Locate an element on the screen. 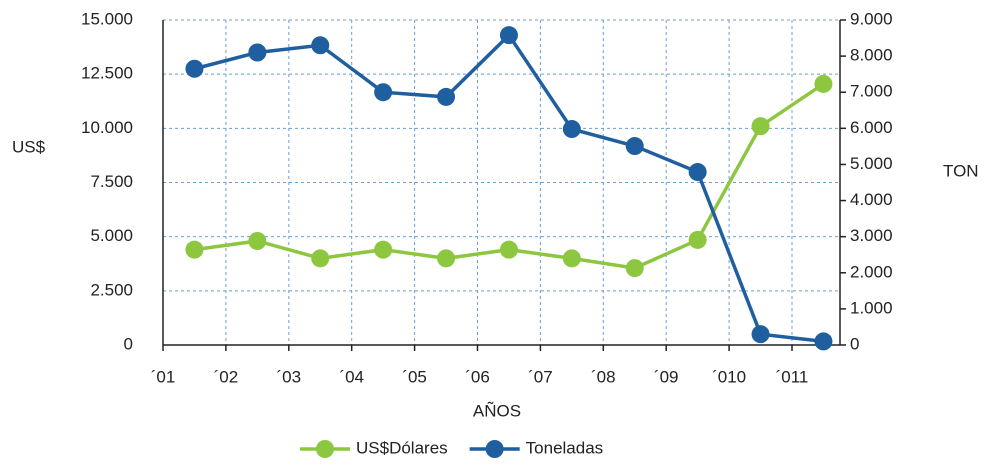 Image resolution: width=993 pixels, height=468 pixels. x-tick-label: ´04 is located at coordinates (351, 376).